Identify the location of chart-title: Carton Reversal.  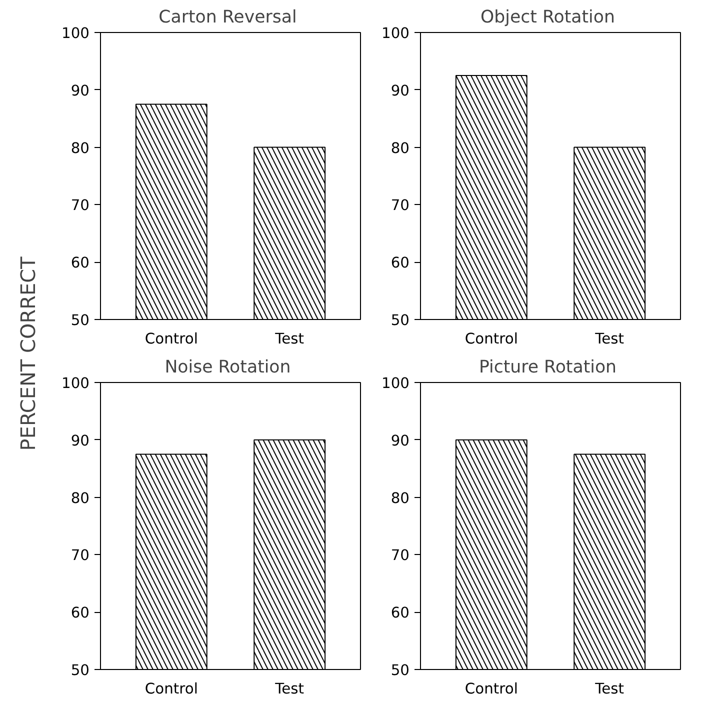
(227, 18).